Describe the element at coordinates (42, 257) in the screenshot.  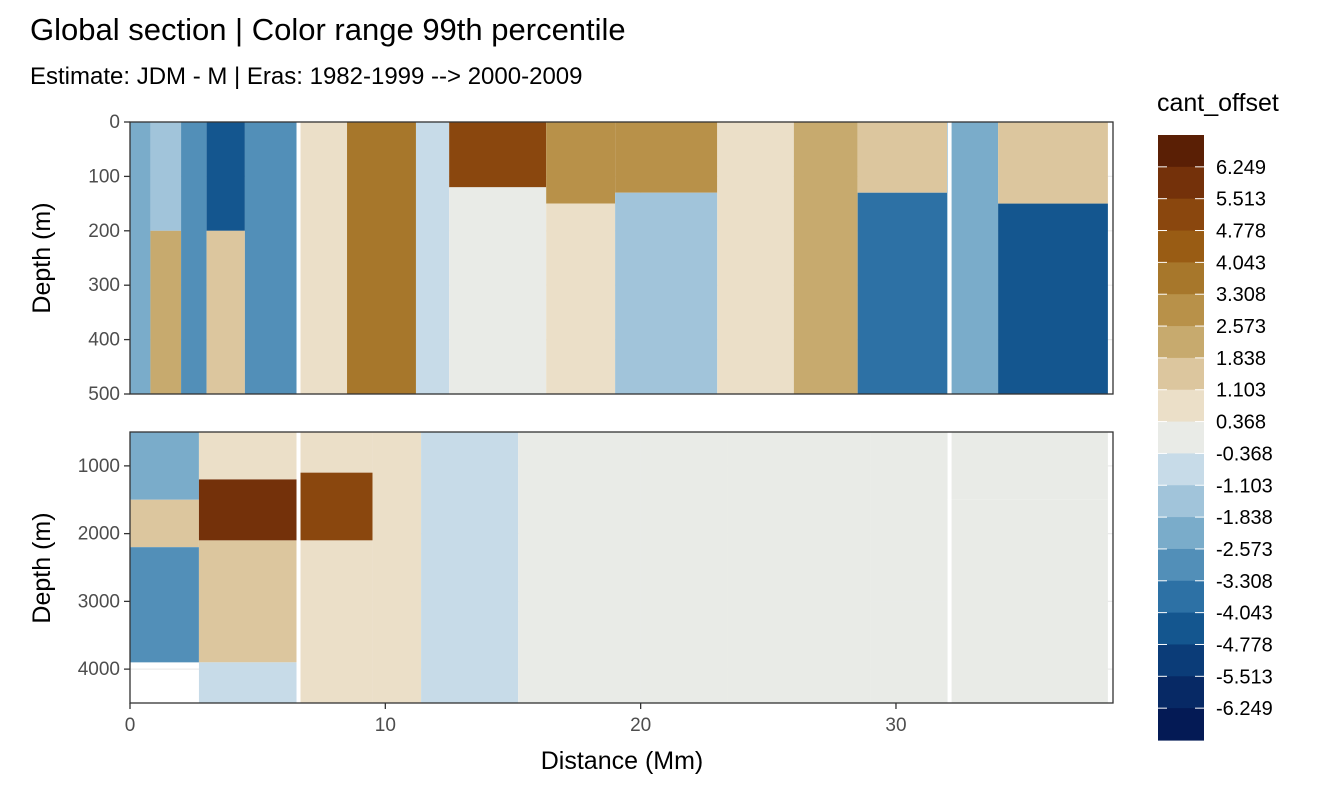
I see `y-axis-title-upper: Depth (m)` at that location.